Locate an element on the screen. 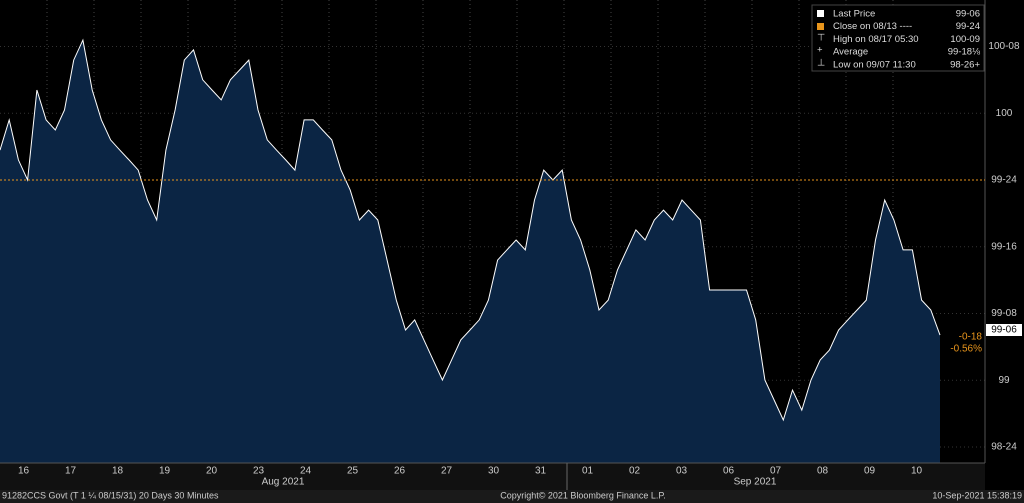 Image resolution: width=1024 pixels, height=503 pixels. y-tick-label: 98-24 is located at coordinates (1004, 447).